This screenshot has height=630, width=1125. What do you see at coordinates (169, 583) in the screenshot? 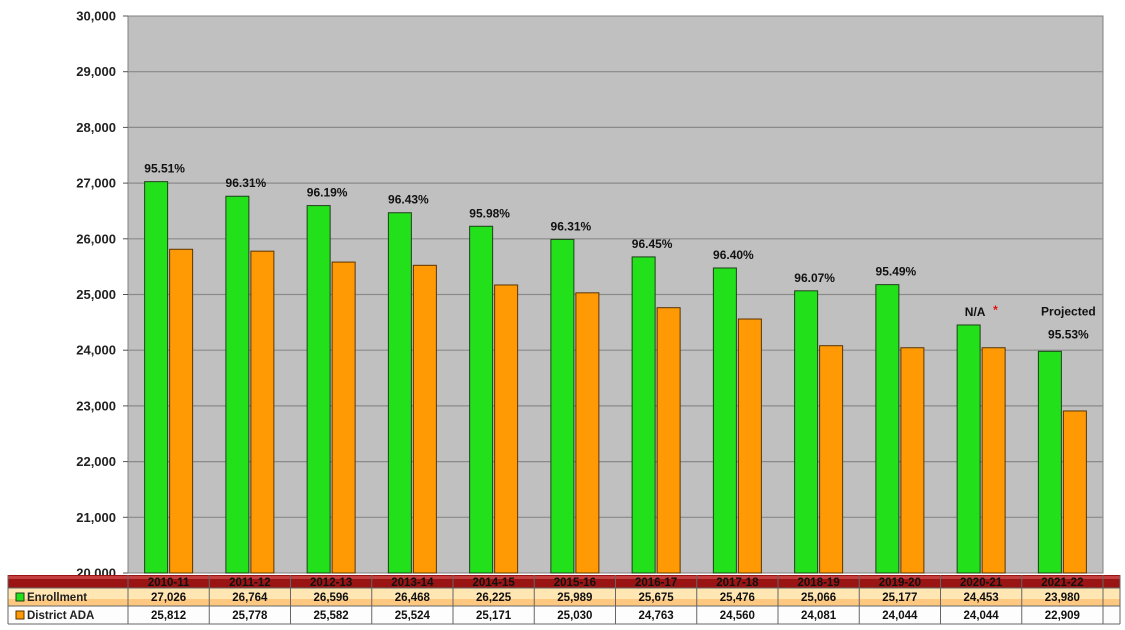
I see `category-label: 2010-11` at bounding box center [169, 583].